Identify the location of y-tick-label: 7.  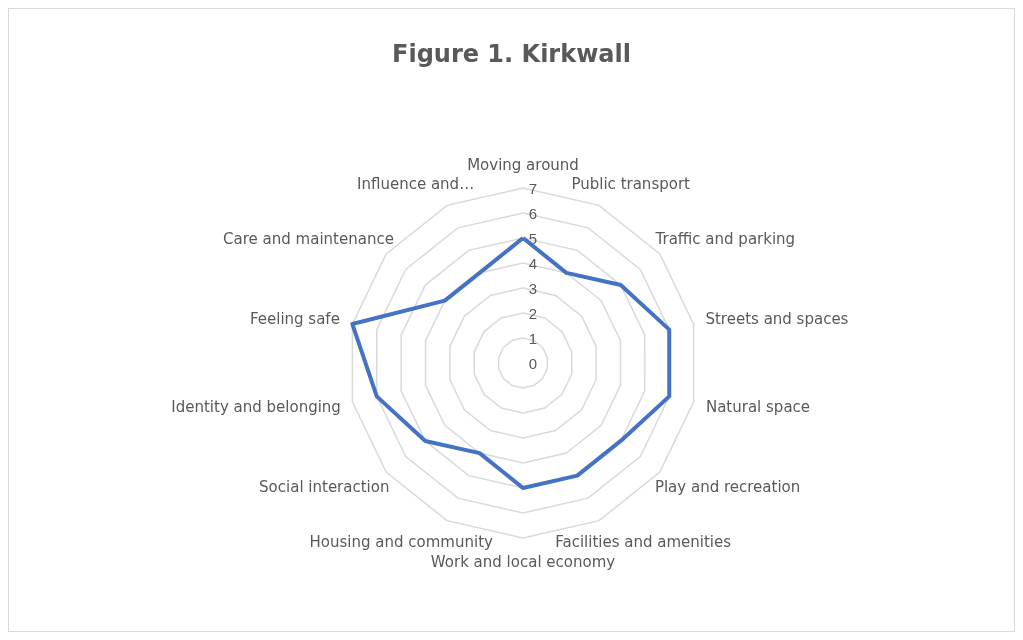
(532, 188).